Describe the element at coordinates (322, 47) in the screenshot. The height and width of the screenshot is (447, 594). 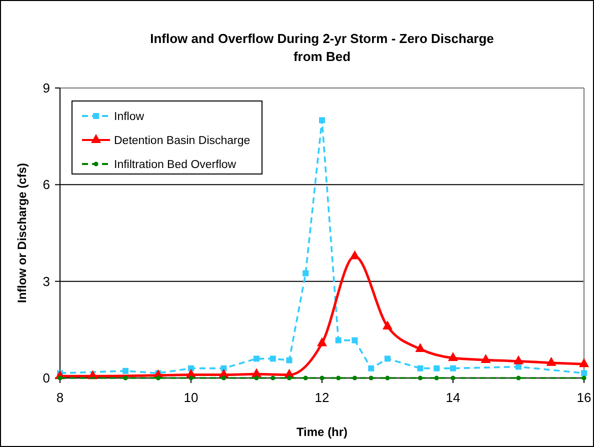
I see `chart-title: Inflow and Overflow During 2-yr Storm - Zero Discharge from Bed` at that location.